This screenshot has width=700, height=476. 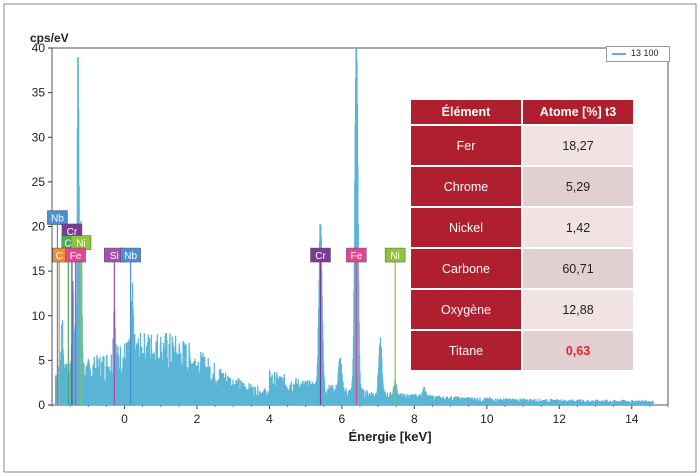 What do you see at coordinates (197, 419) in the screenshot?
I see `x-tick-label: 2` at bounding box center [197, 419].